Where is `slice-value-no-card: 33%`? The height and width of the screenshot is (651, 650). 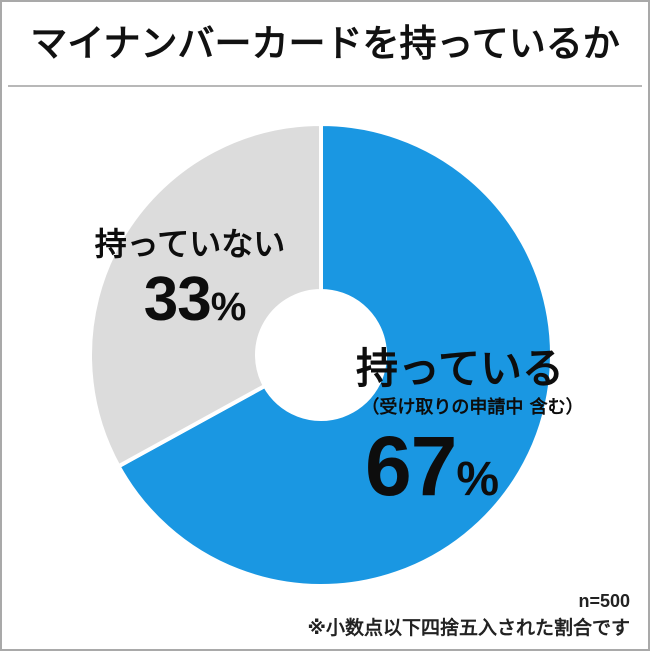 slice-value-no-card: 33% is located at coordinates (195, 308).